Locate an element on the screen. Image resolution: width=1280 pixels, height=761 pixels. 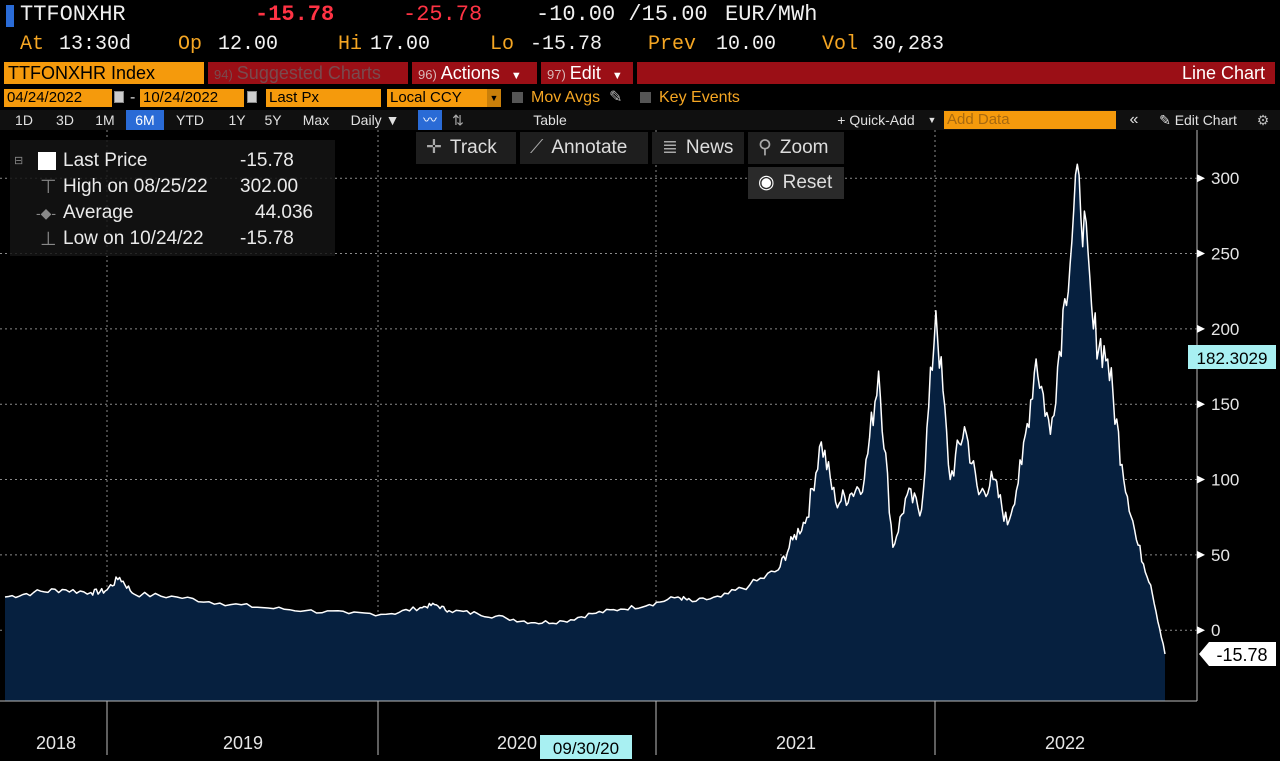
low-marker-icon: ⊥ is located at coordinates (48, 239).